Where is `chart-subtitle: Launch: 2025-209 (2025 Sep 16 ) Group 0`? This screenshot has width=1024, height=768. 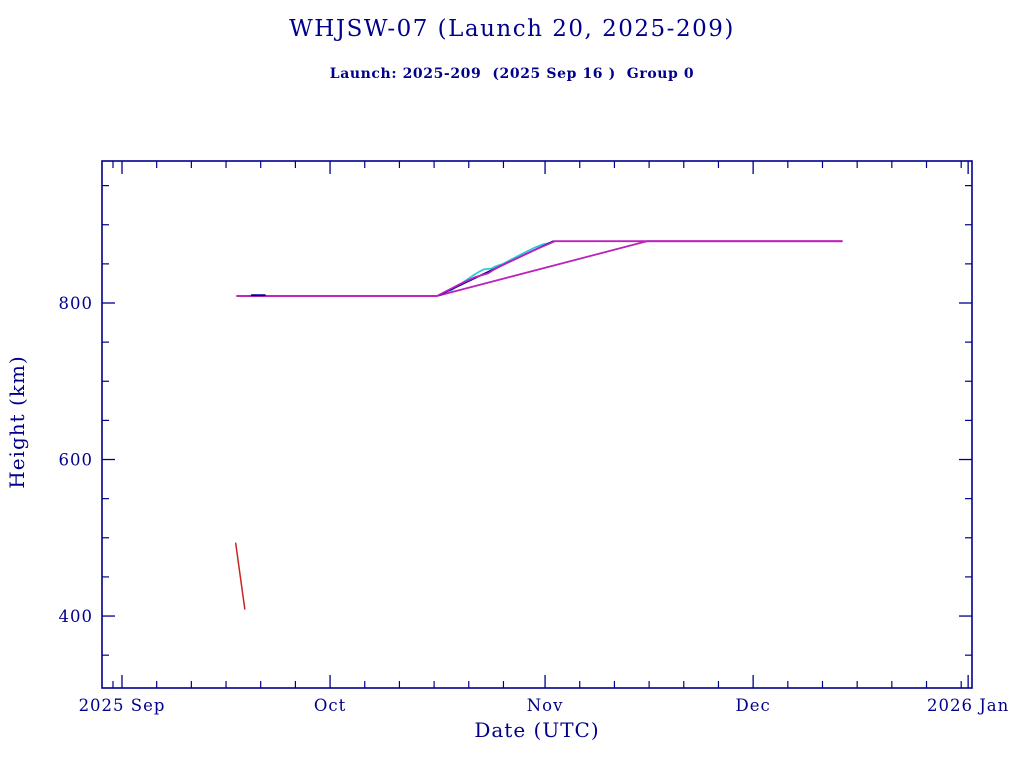
chart-subtitle: Launch: 2025-209 (2025 Sep 16 ) Group 0 is located at coordinates (512, 74).